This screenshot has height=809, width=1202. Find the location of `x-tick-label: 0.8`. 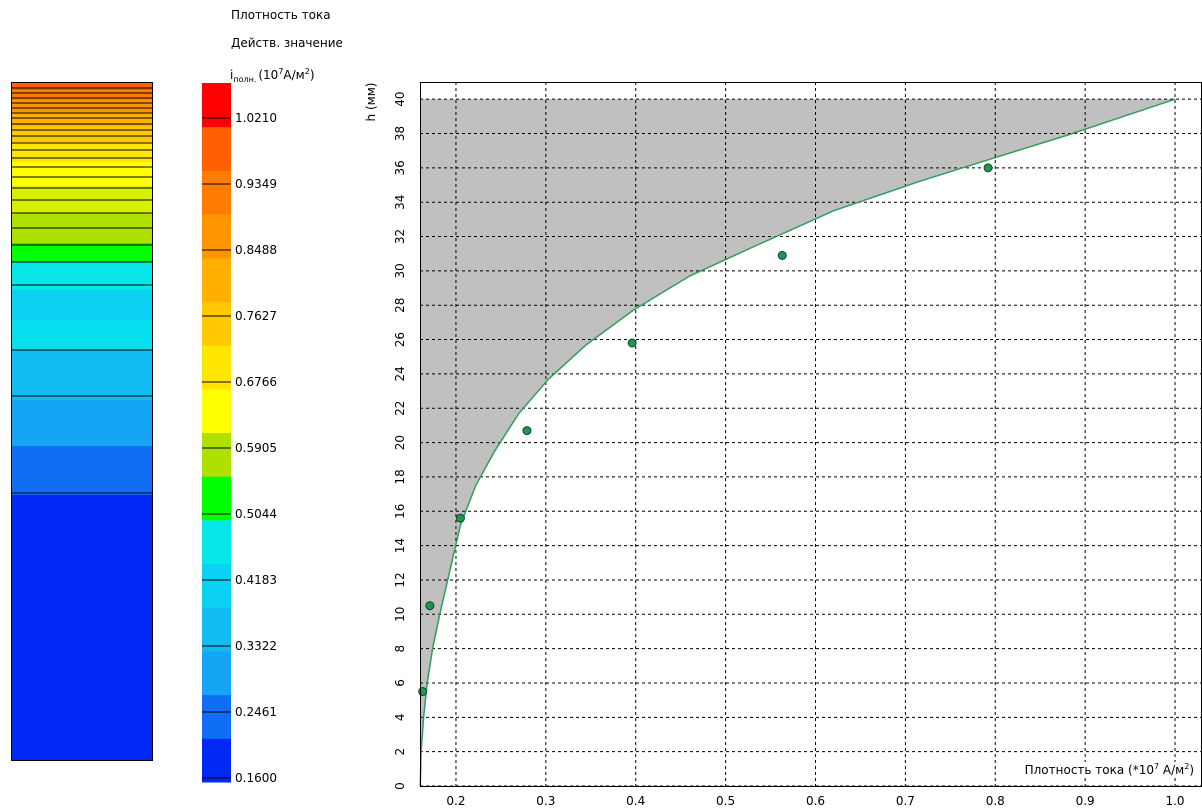

x-tick-label: 0.8 is located at coordinates (995, 801).